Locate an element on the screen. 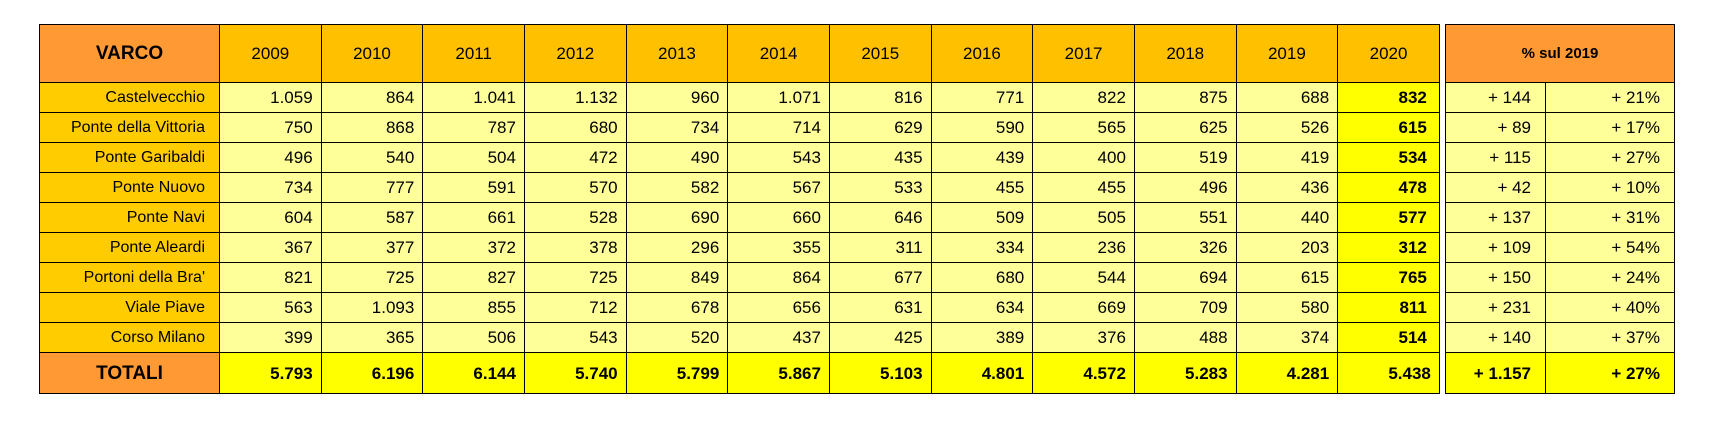  varco-name: Portoni della Bra' is located at coordinates (129, 277).